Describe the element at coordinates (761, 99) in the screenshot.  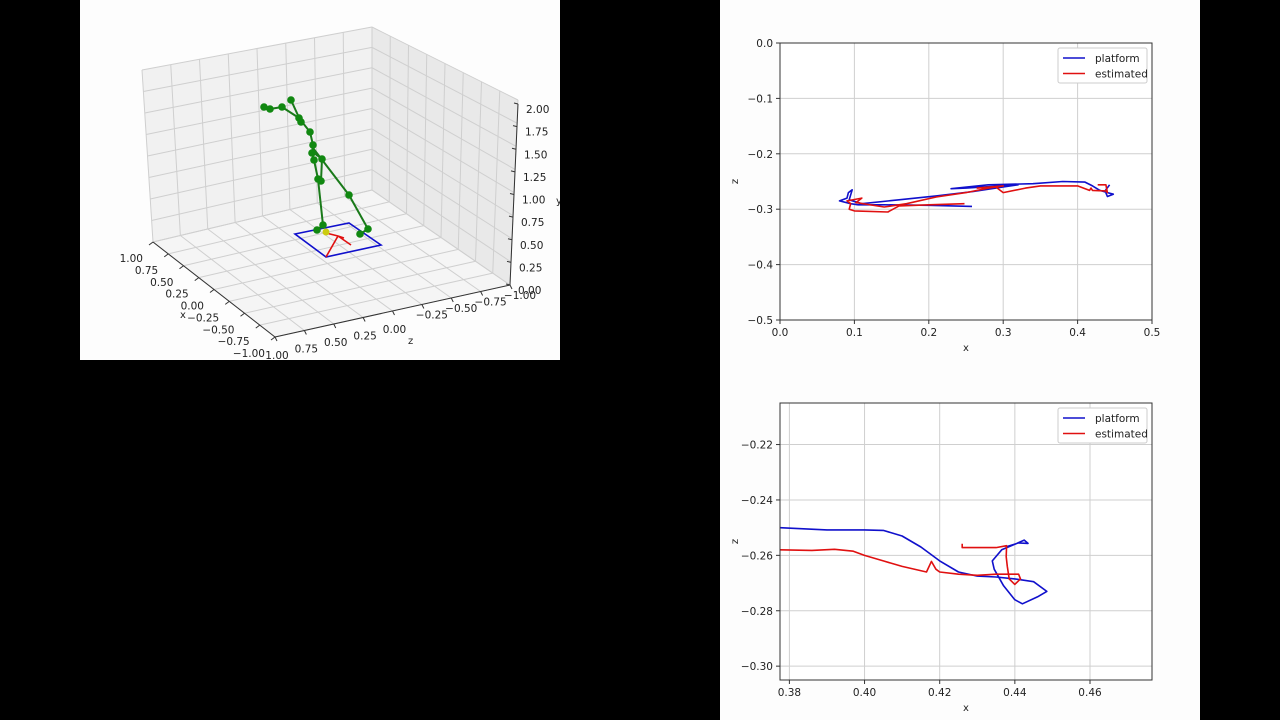
I see `y-tick-label: −0.1` at that location.